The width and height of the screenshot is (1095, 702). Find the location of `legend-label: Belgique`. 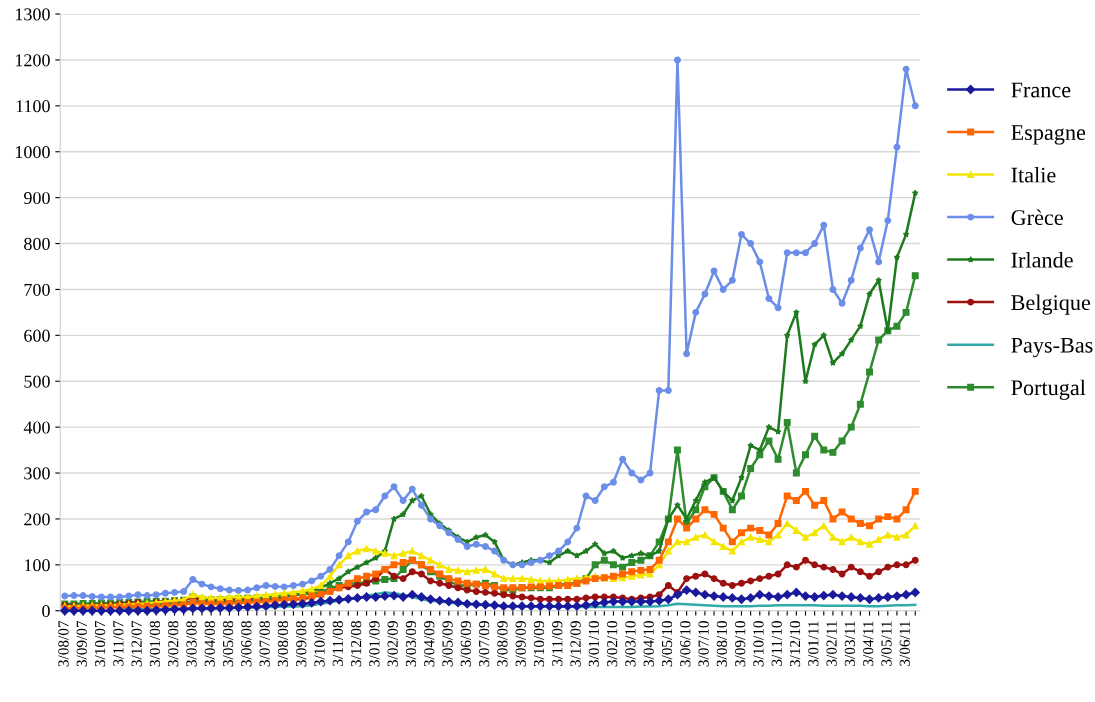

legend-label: Belgique is located at coordinates (1051, 304).